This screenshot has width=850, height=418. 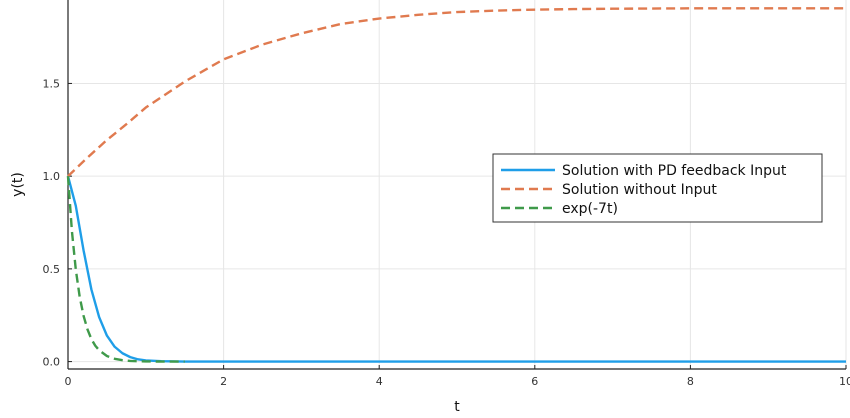 I want to click on y-tick-label: 0.0, so click(x=52, y=362).